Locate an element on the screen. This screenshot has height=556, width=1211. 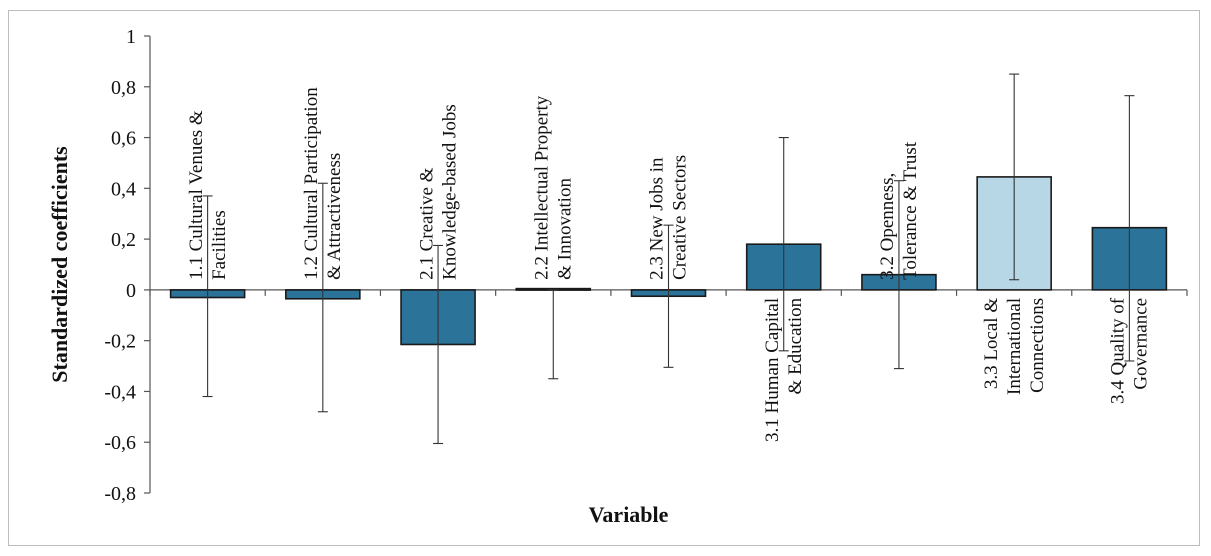
y-tick-label: 0 is located at coordinates (131, 291).